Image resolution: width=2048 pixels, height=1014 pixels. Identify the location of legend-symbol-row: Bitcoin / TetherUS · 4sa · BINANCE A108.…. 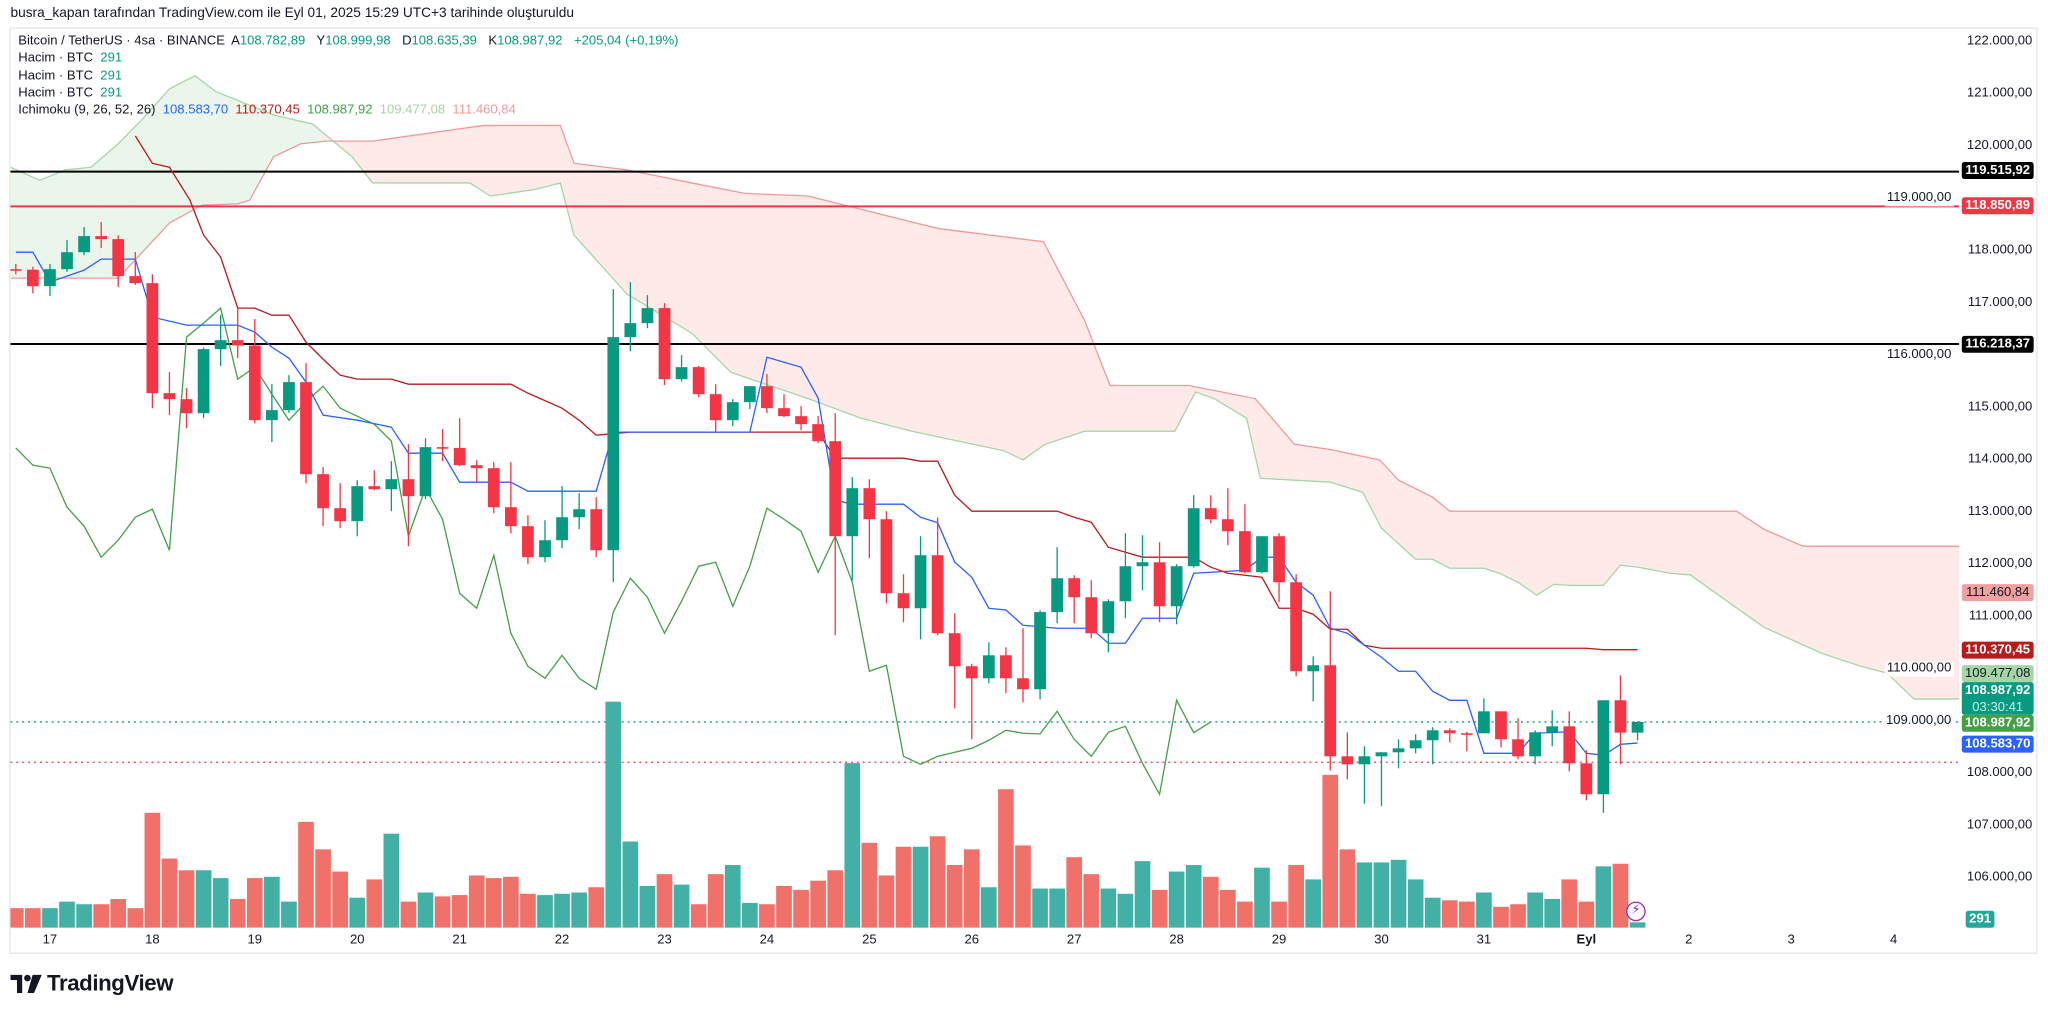
(352, 41).